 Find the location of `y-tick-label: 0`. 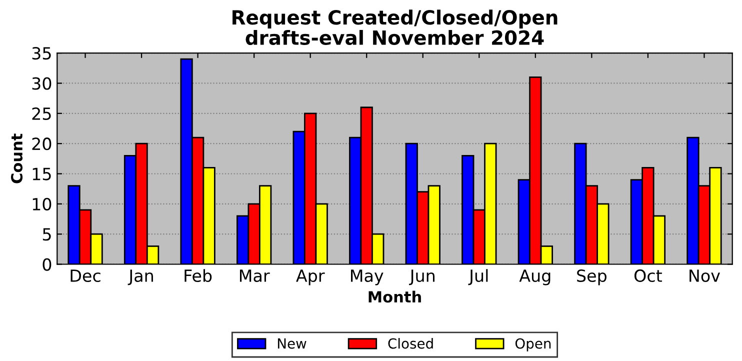

y-tick-label: 0 is located at coordinates (47, 264).